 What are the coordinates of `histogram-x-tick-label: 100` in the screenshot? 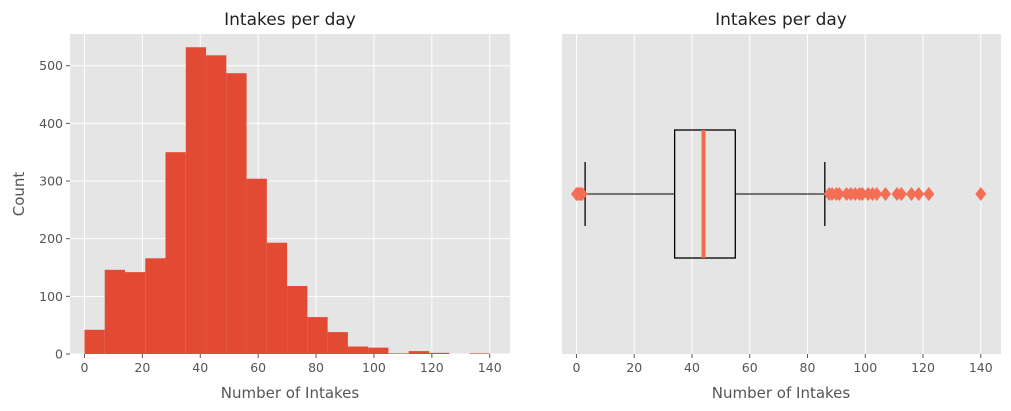 It's located at (374, 367).